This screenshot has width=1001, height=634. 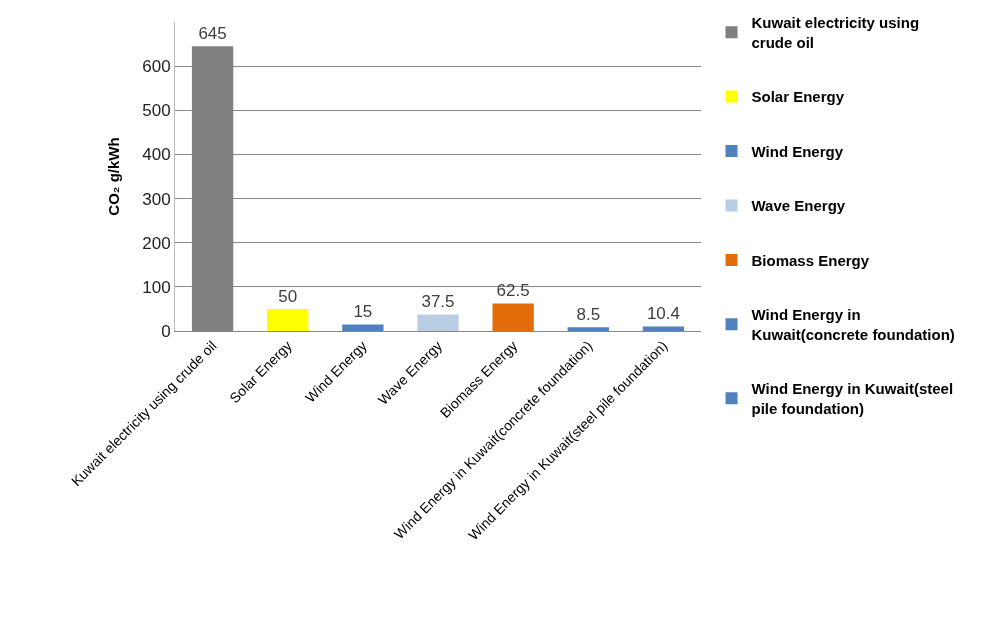 What do you see at coordinates (853, 324) in the screenshot?
I see `legend-label: Wind Energy in Kuwait(concrete foundation)` at bounding box center [853, 324].